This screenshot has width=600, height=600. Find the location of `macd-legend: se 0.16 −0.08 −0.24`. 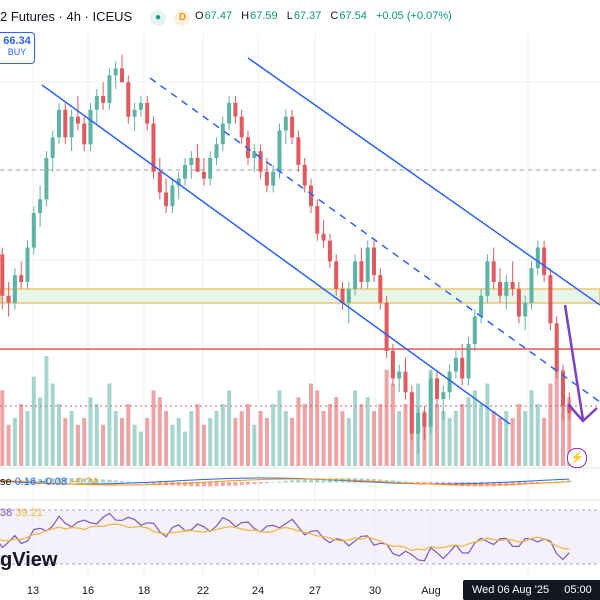

macd-legend: se 0.16 −0.08 −0.24 is located at coordinates (49, 482).